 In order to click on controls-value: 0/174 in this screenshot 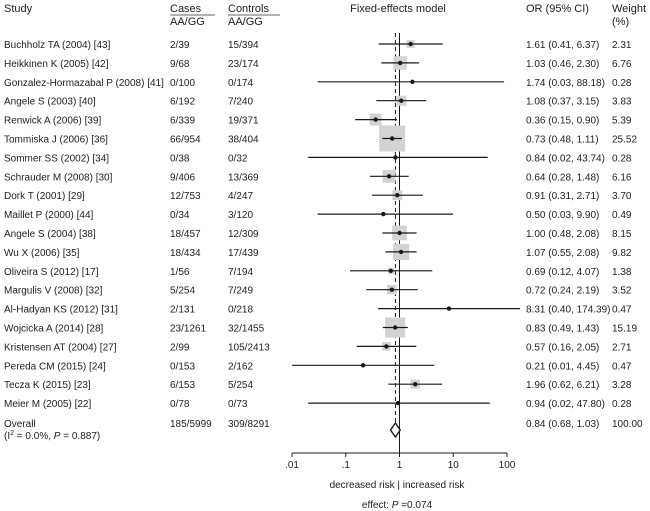, I will do `click(240, 83)`.